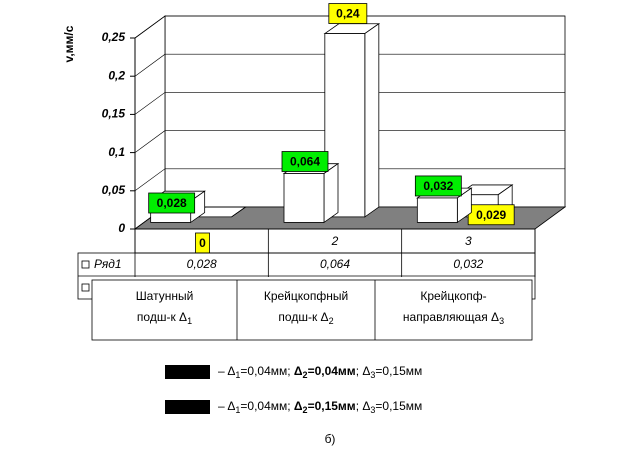 Image resolution: width=627 pixels, height=457 pixels. I want to click on category-panel, so click(312, 310).